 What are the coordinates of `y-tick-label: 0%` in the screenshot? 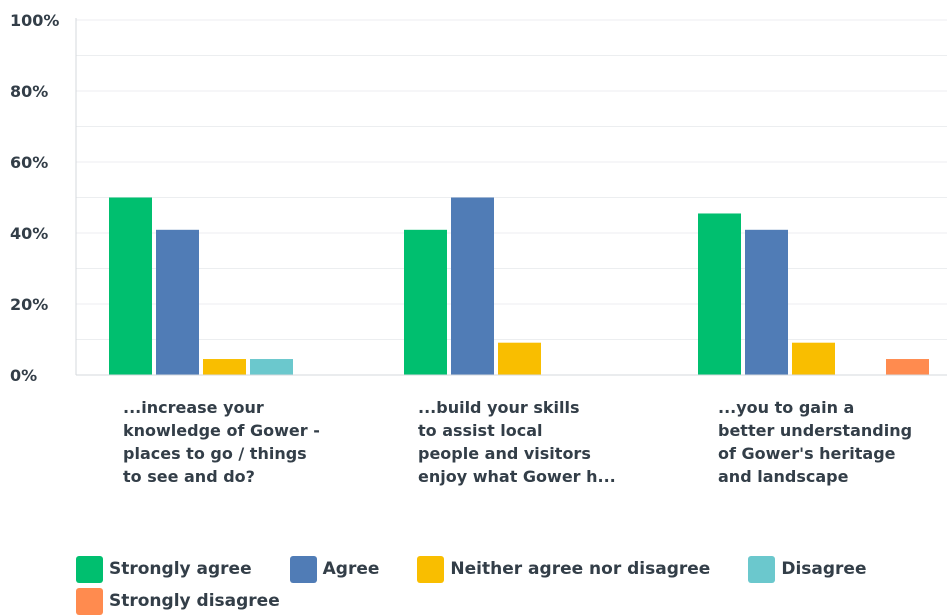 It's located at (23, 375).